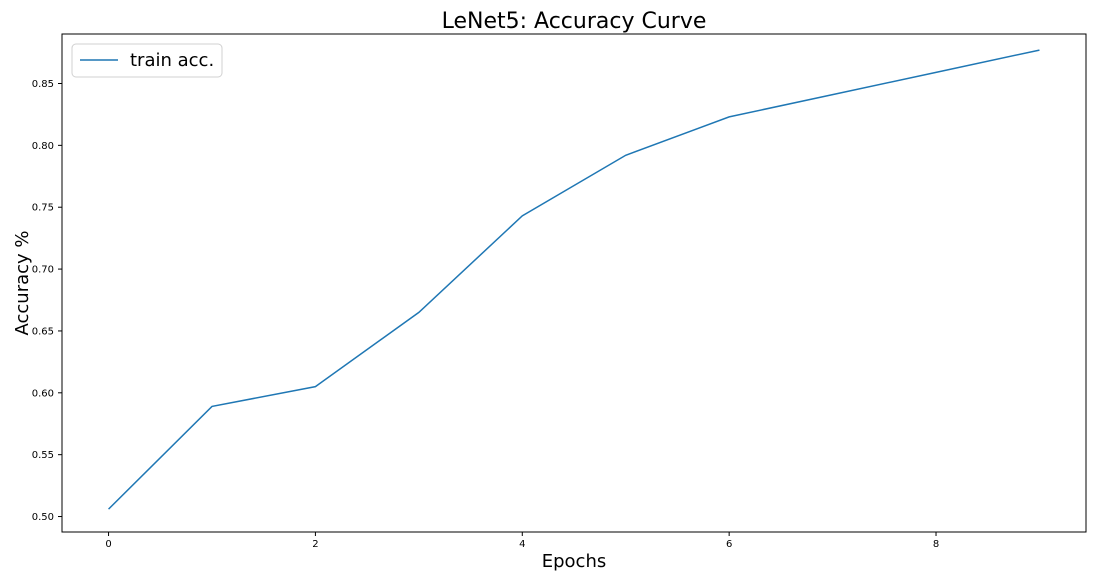 Image resolution: width=1102 pixels, height=574 pixels. I want to click on x-tick-label: 0, so click(108, 544).